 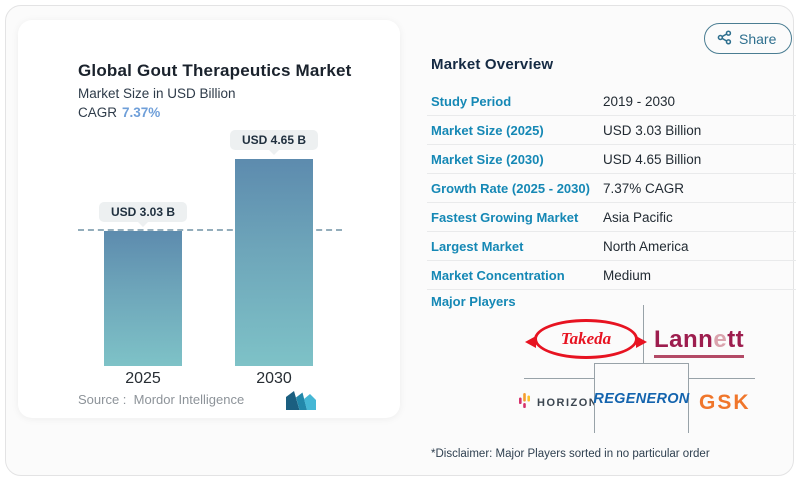 I want to click on row-value: Asia Pacific, so click(x=638, y=217).